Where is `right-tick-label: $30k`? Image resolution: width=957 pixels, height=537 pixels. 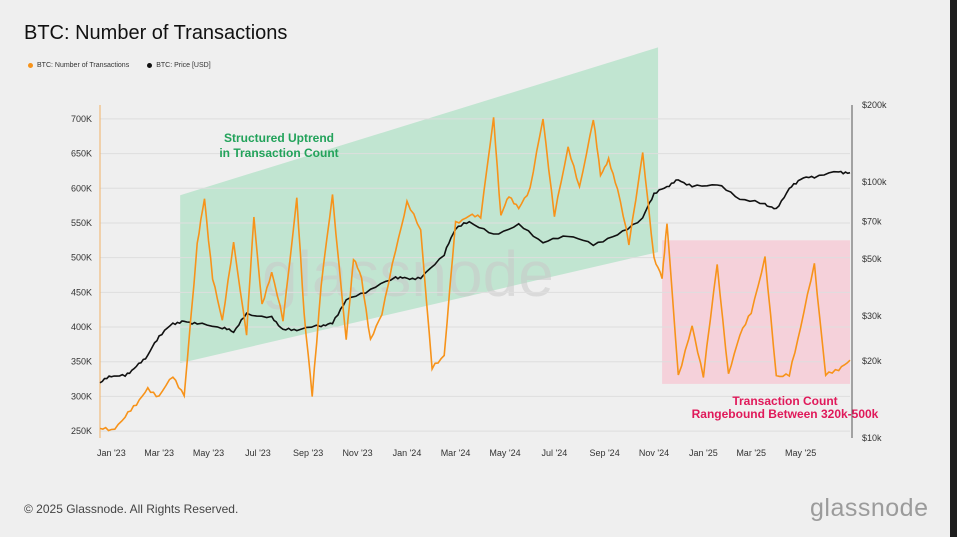 right-tick-label: $30k is located at coordinates (872, 316).